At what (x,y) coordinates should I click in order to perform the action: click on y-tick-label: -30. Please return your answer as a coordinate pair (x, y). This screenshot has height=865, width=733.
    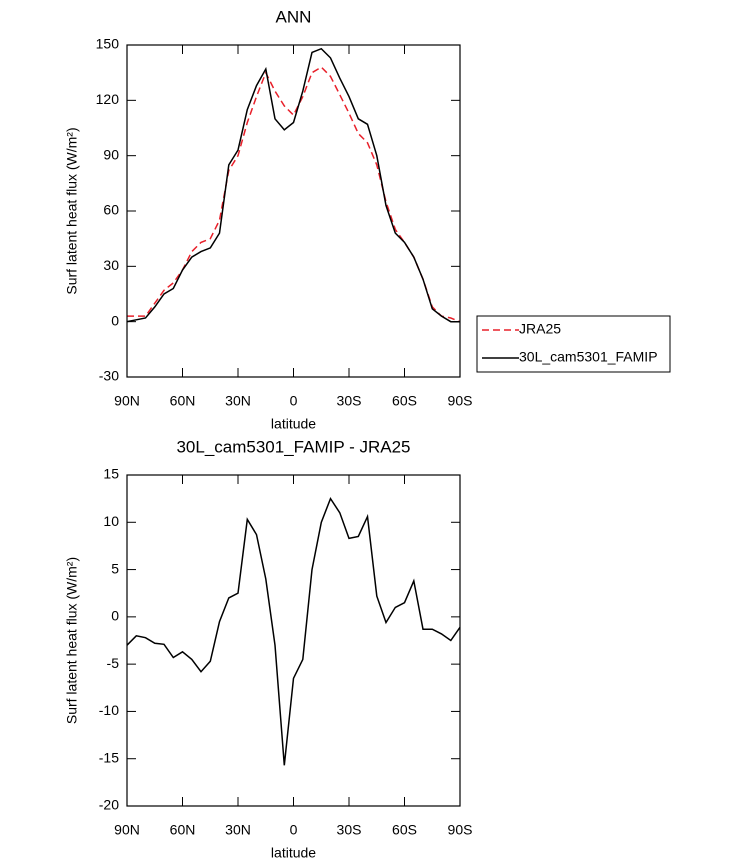
    Looking at the image, I should click on (109, 376).